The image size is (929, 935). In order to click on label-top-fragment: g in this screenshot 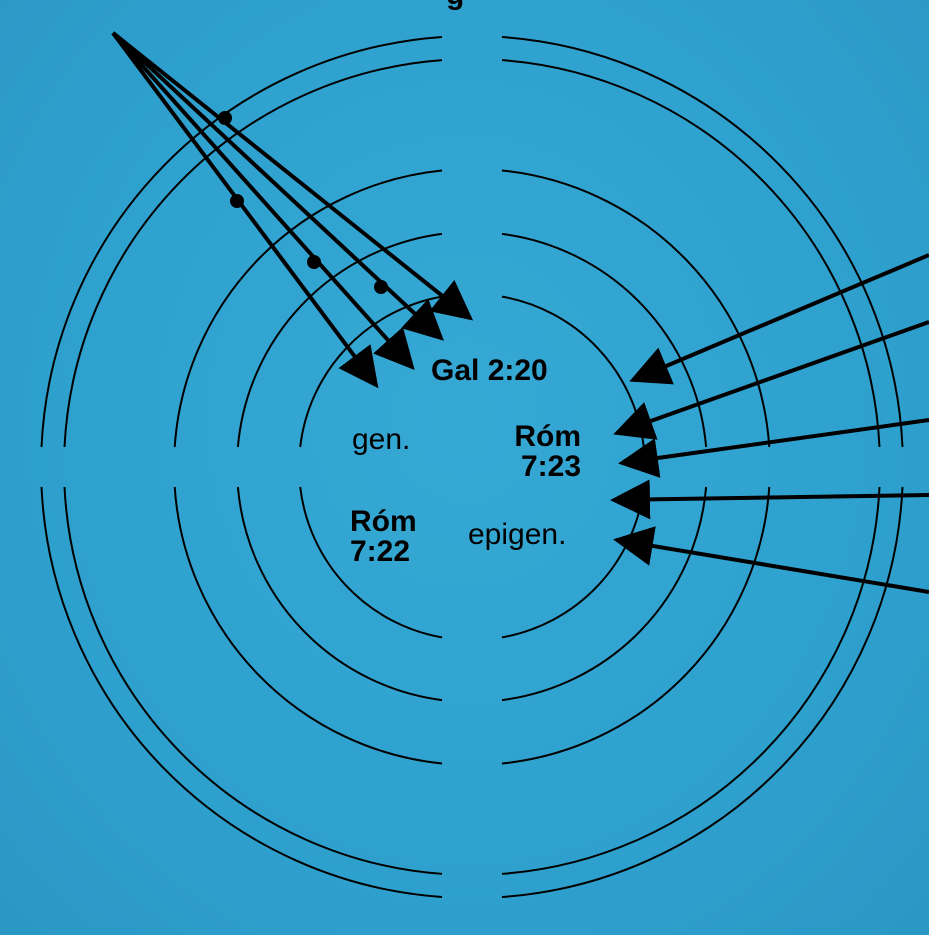, I will do `click(455, 5)`.